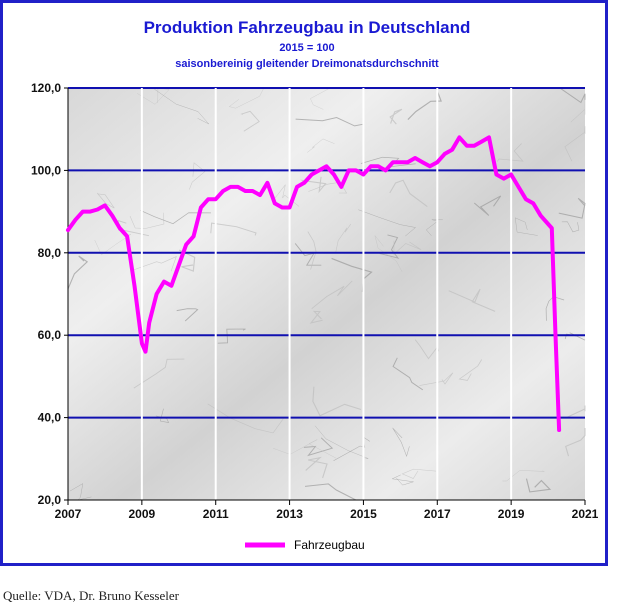  What do you see at coordinates (511, 514) in the screenshot?
I see `x-tick-label: 2019` at bounding box center [511, 514].